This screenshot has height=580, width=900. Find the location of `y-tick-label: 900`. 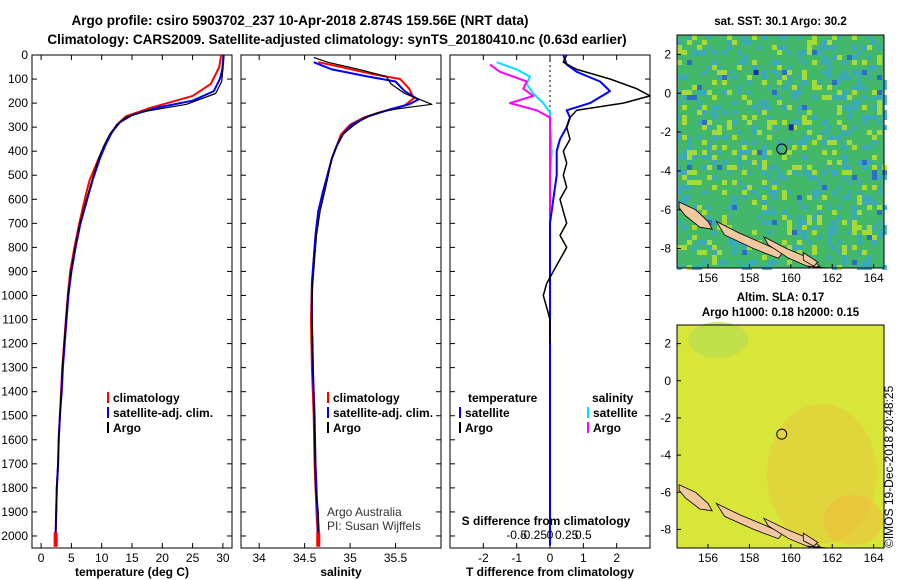

y-tick-label: 900 is located at coordinates (18, 271).